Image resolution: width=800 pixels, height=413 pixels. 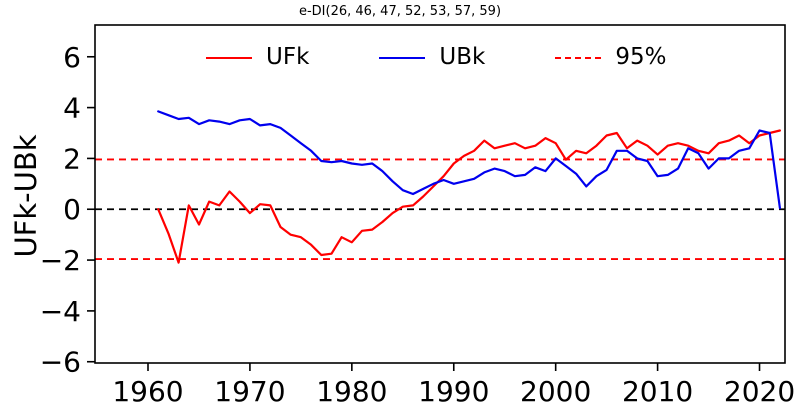 I want to click on legend-item-95: 95%, so click(x=610, y=57).